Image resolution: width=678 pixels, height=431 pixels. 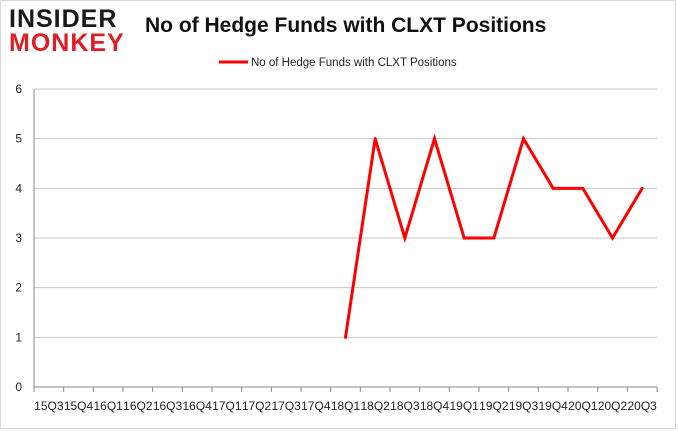 What do you see at coordinates (464, 406) in the screenshot?
I see `x-tick-label: 19Q1` at bounding box center [464, 406].